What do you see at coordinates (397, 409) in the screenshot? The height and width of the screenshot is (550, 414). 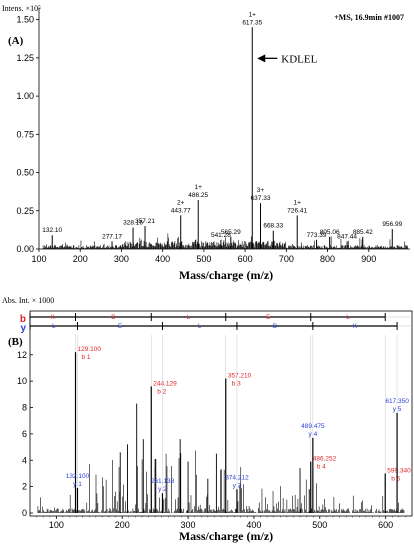 I see `y-ion-name-label: y 5` at bounding box center [397, 409].